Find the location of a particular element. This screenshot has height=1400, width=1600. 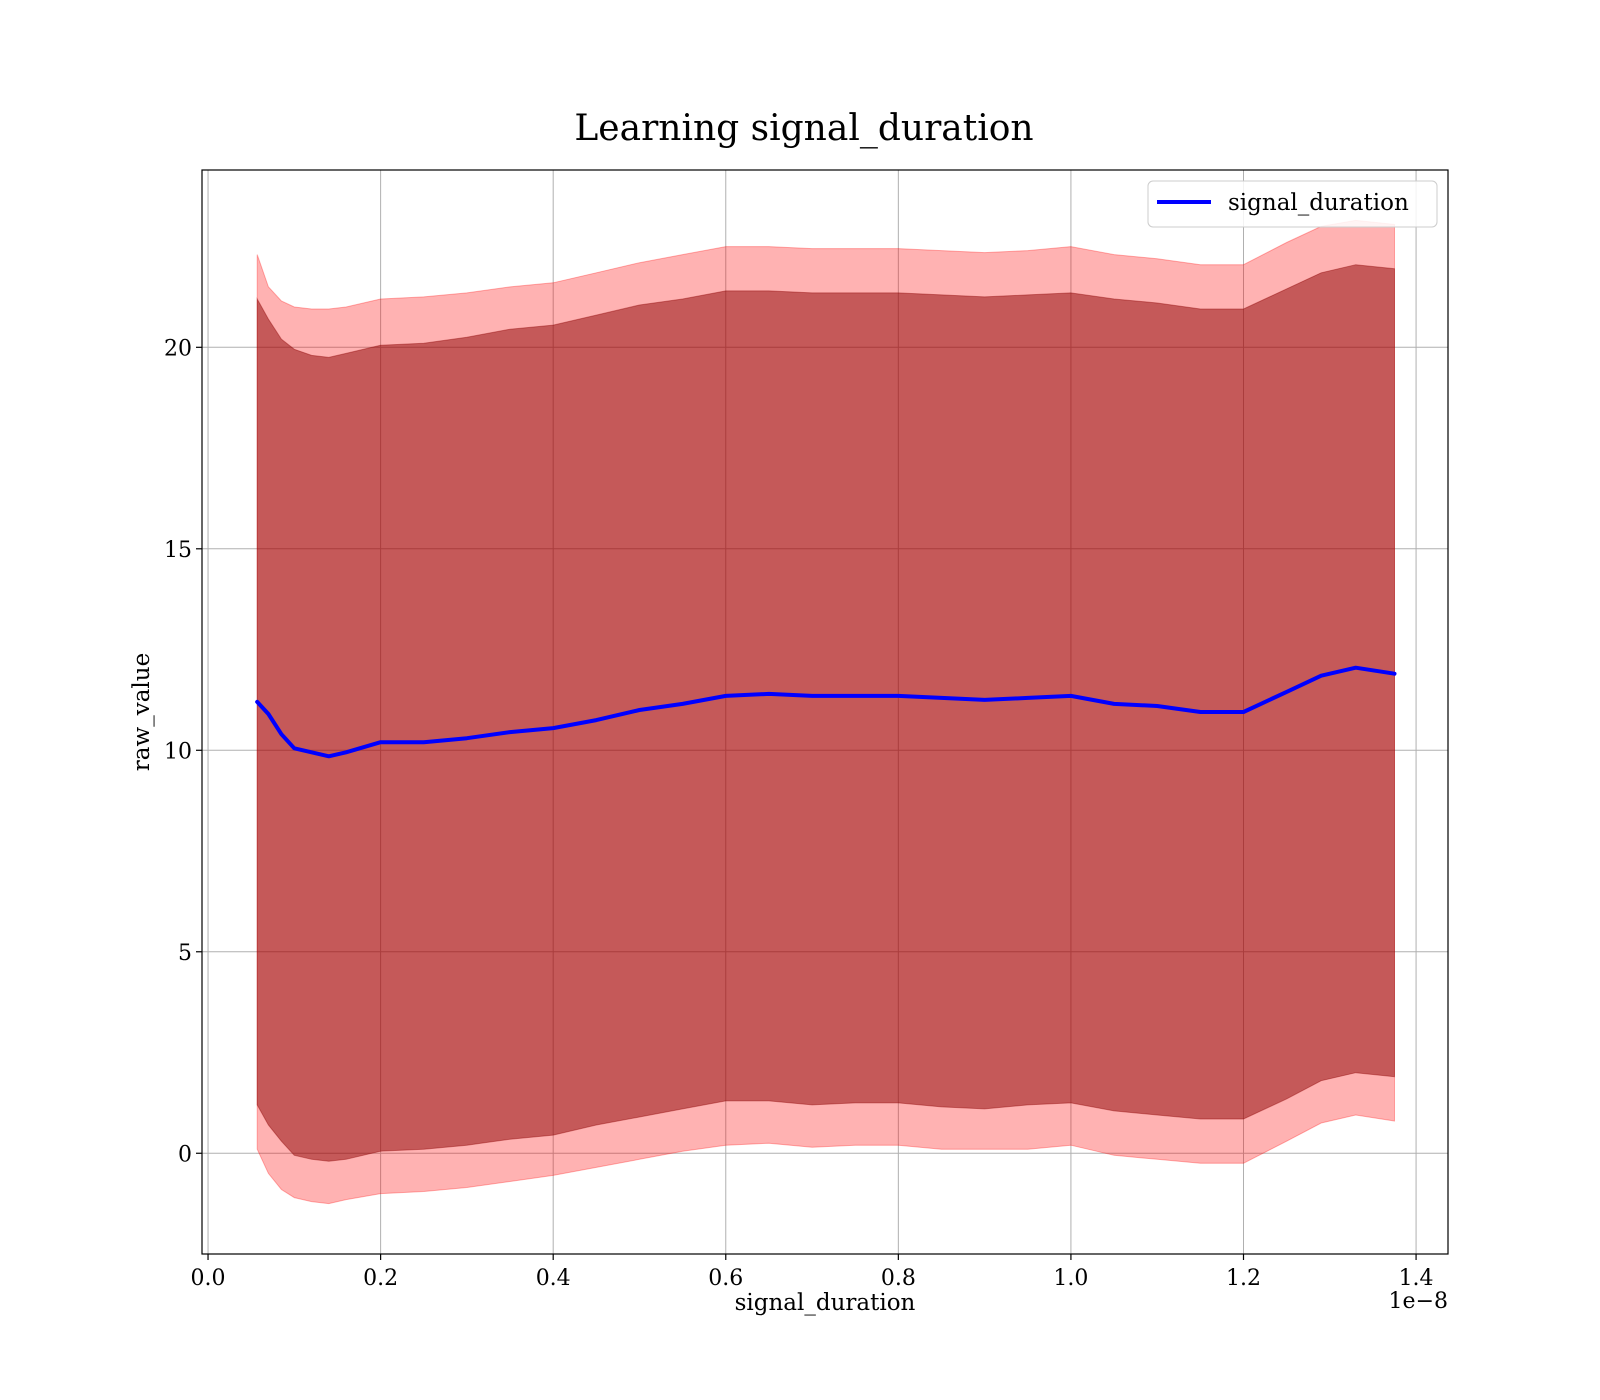

y-axis-label: raw_value is located at coordinates (142, 712).